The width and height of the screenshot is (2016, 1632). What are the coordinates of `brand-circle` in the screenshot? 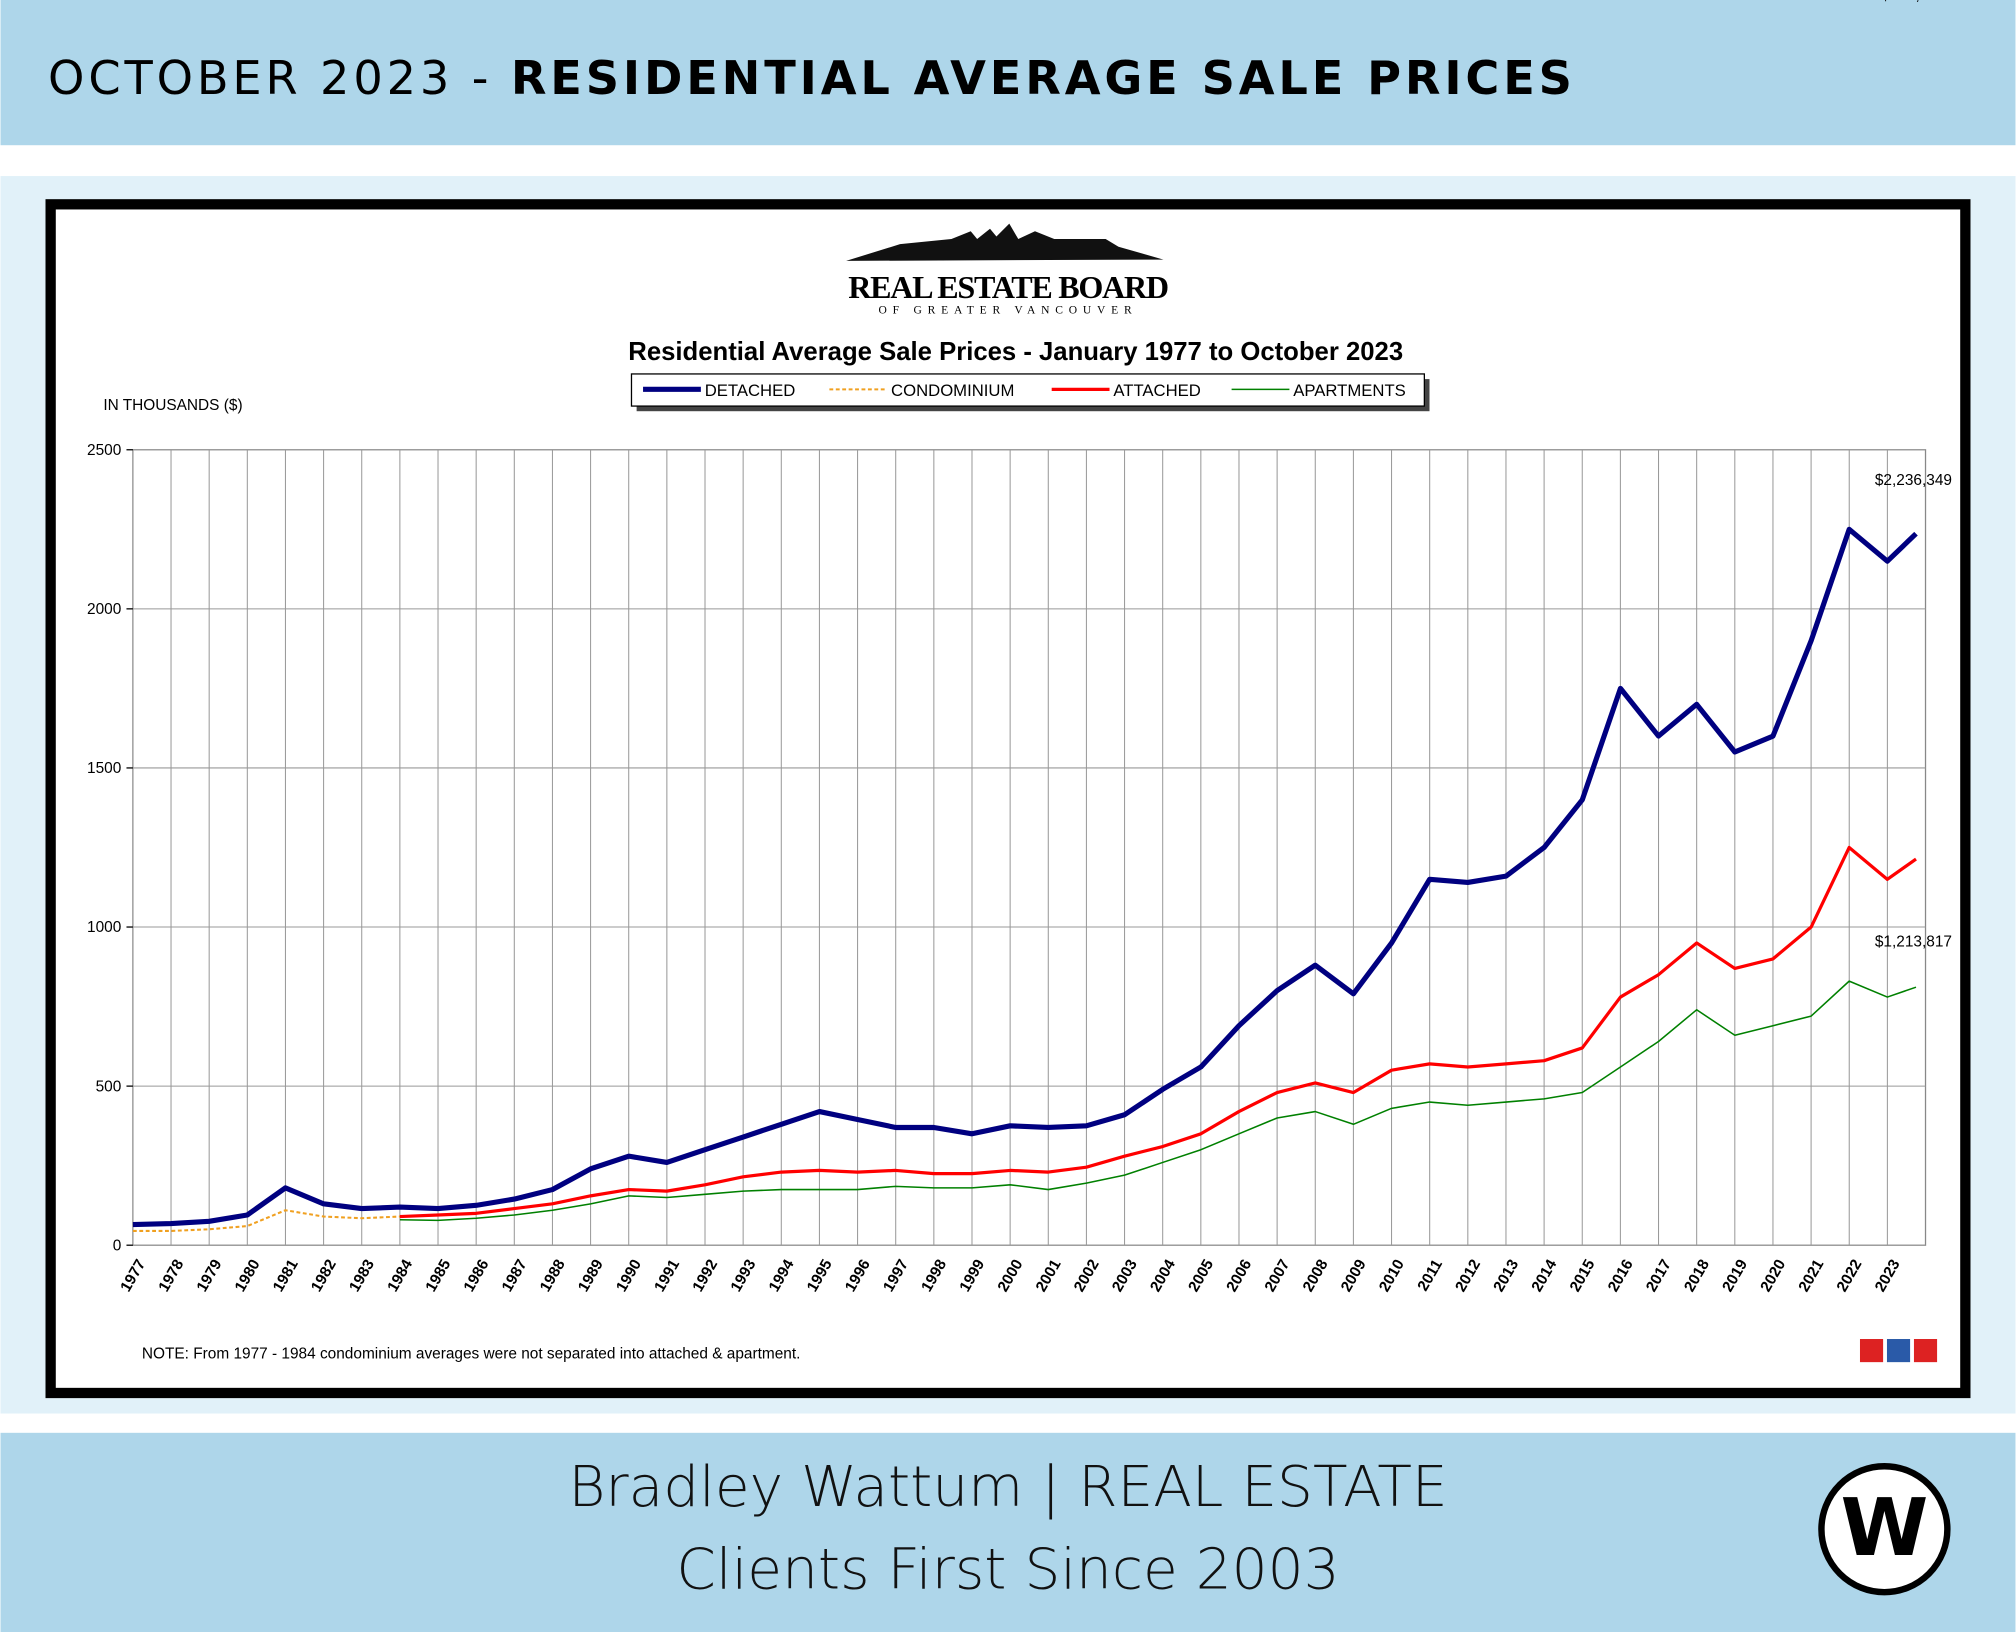 It's located at (1884, 1529).